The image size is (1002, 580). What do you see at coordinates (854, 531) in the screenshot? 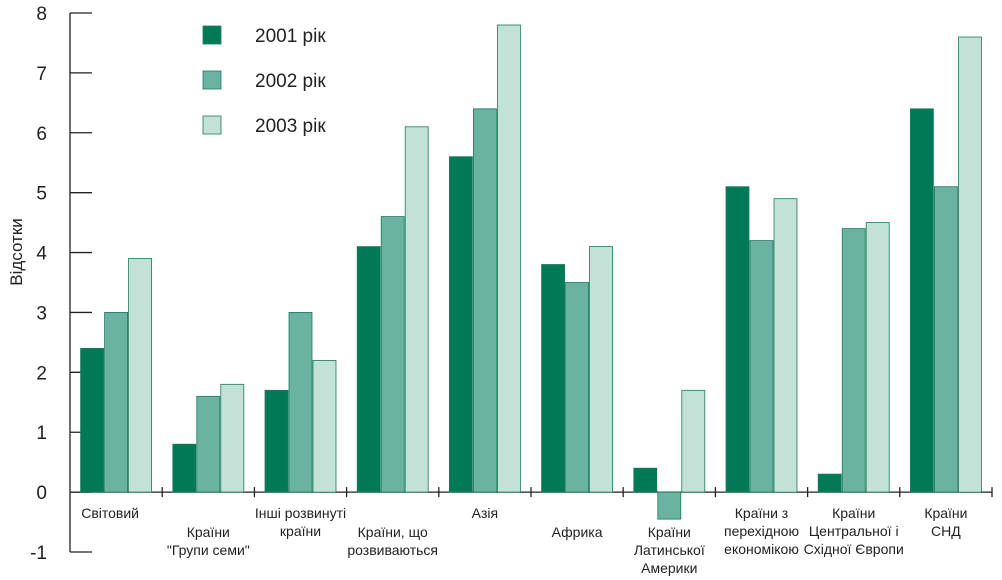
I see `category-label: Центральної і` at bounding box center [854, 531].